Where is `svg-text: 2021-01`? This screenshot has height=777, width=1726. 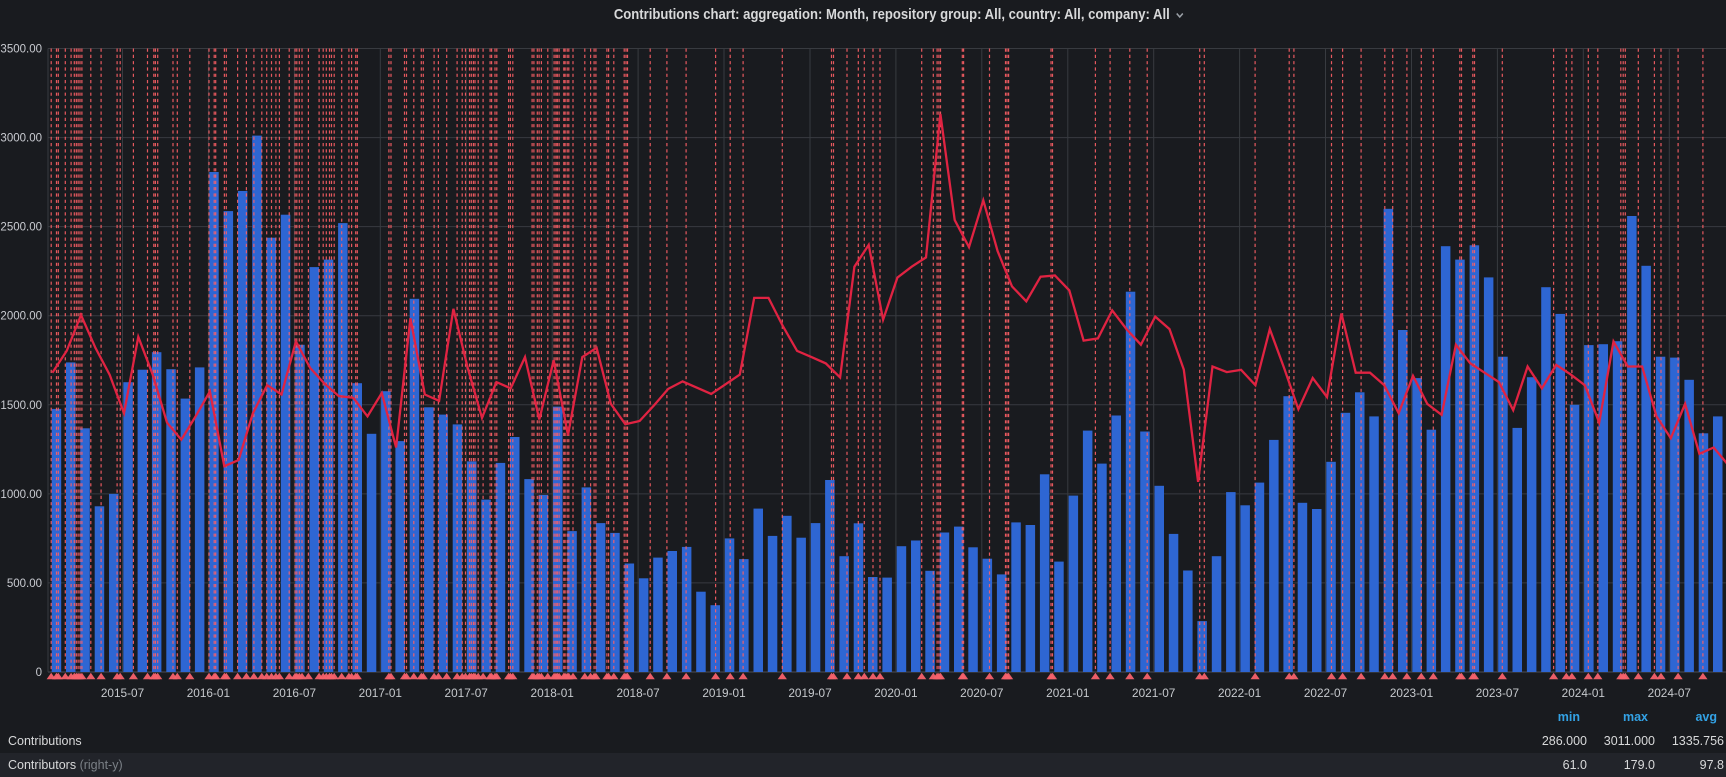
svg-text: 2021-01 is located at coordinates (1067, 693).